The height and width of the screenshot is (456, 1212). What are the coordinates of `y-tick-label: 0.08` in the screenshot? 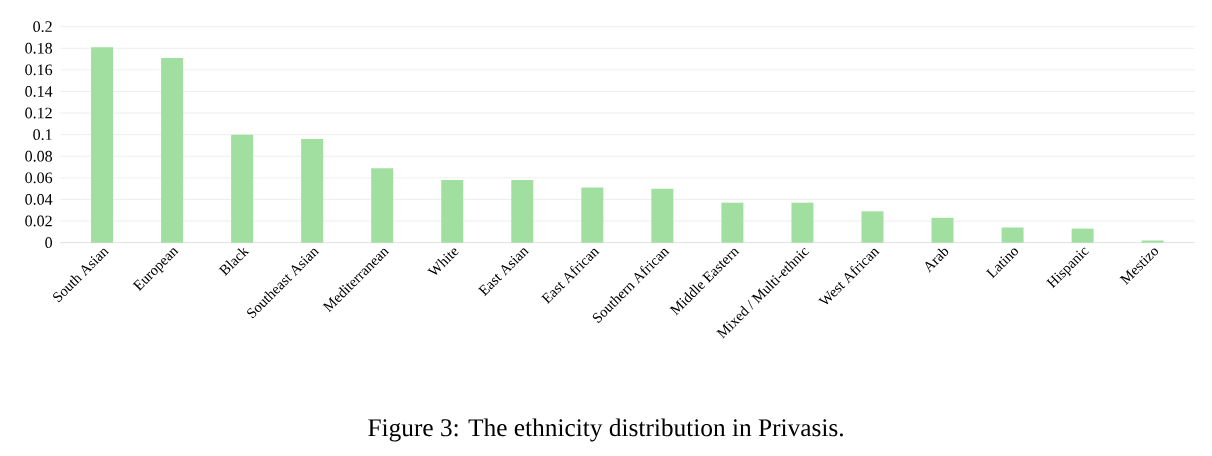 It's located at (39, 156).